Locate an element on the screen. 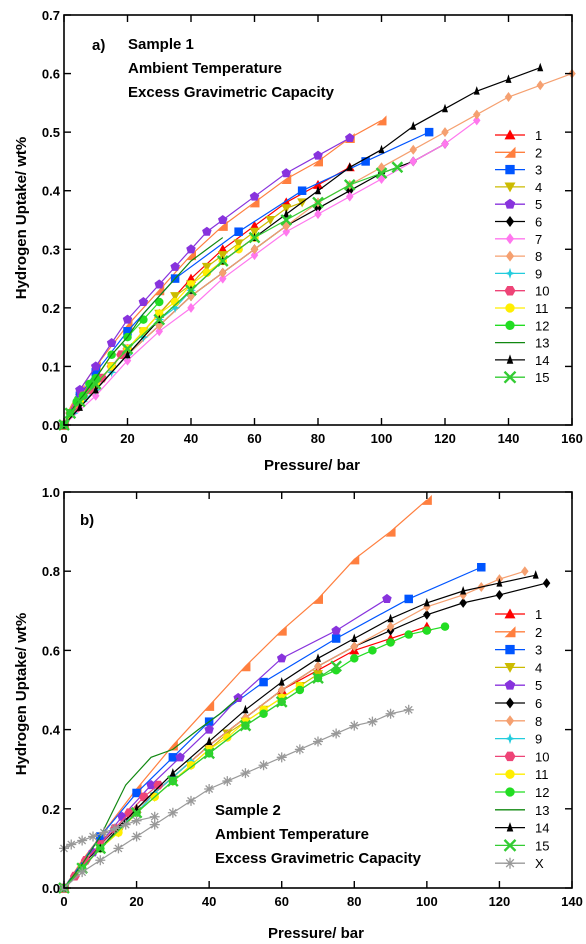  panel-b-legend-label-8: 10 is located at coordinates (542, 756).